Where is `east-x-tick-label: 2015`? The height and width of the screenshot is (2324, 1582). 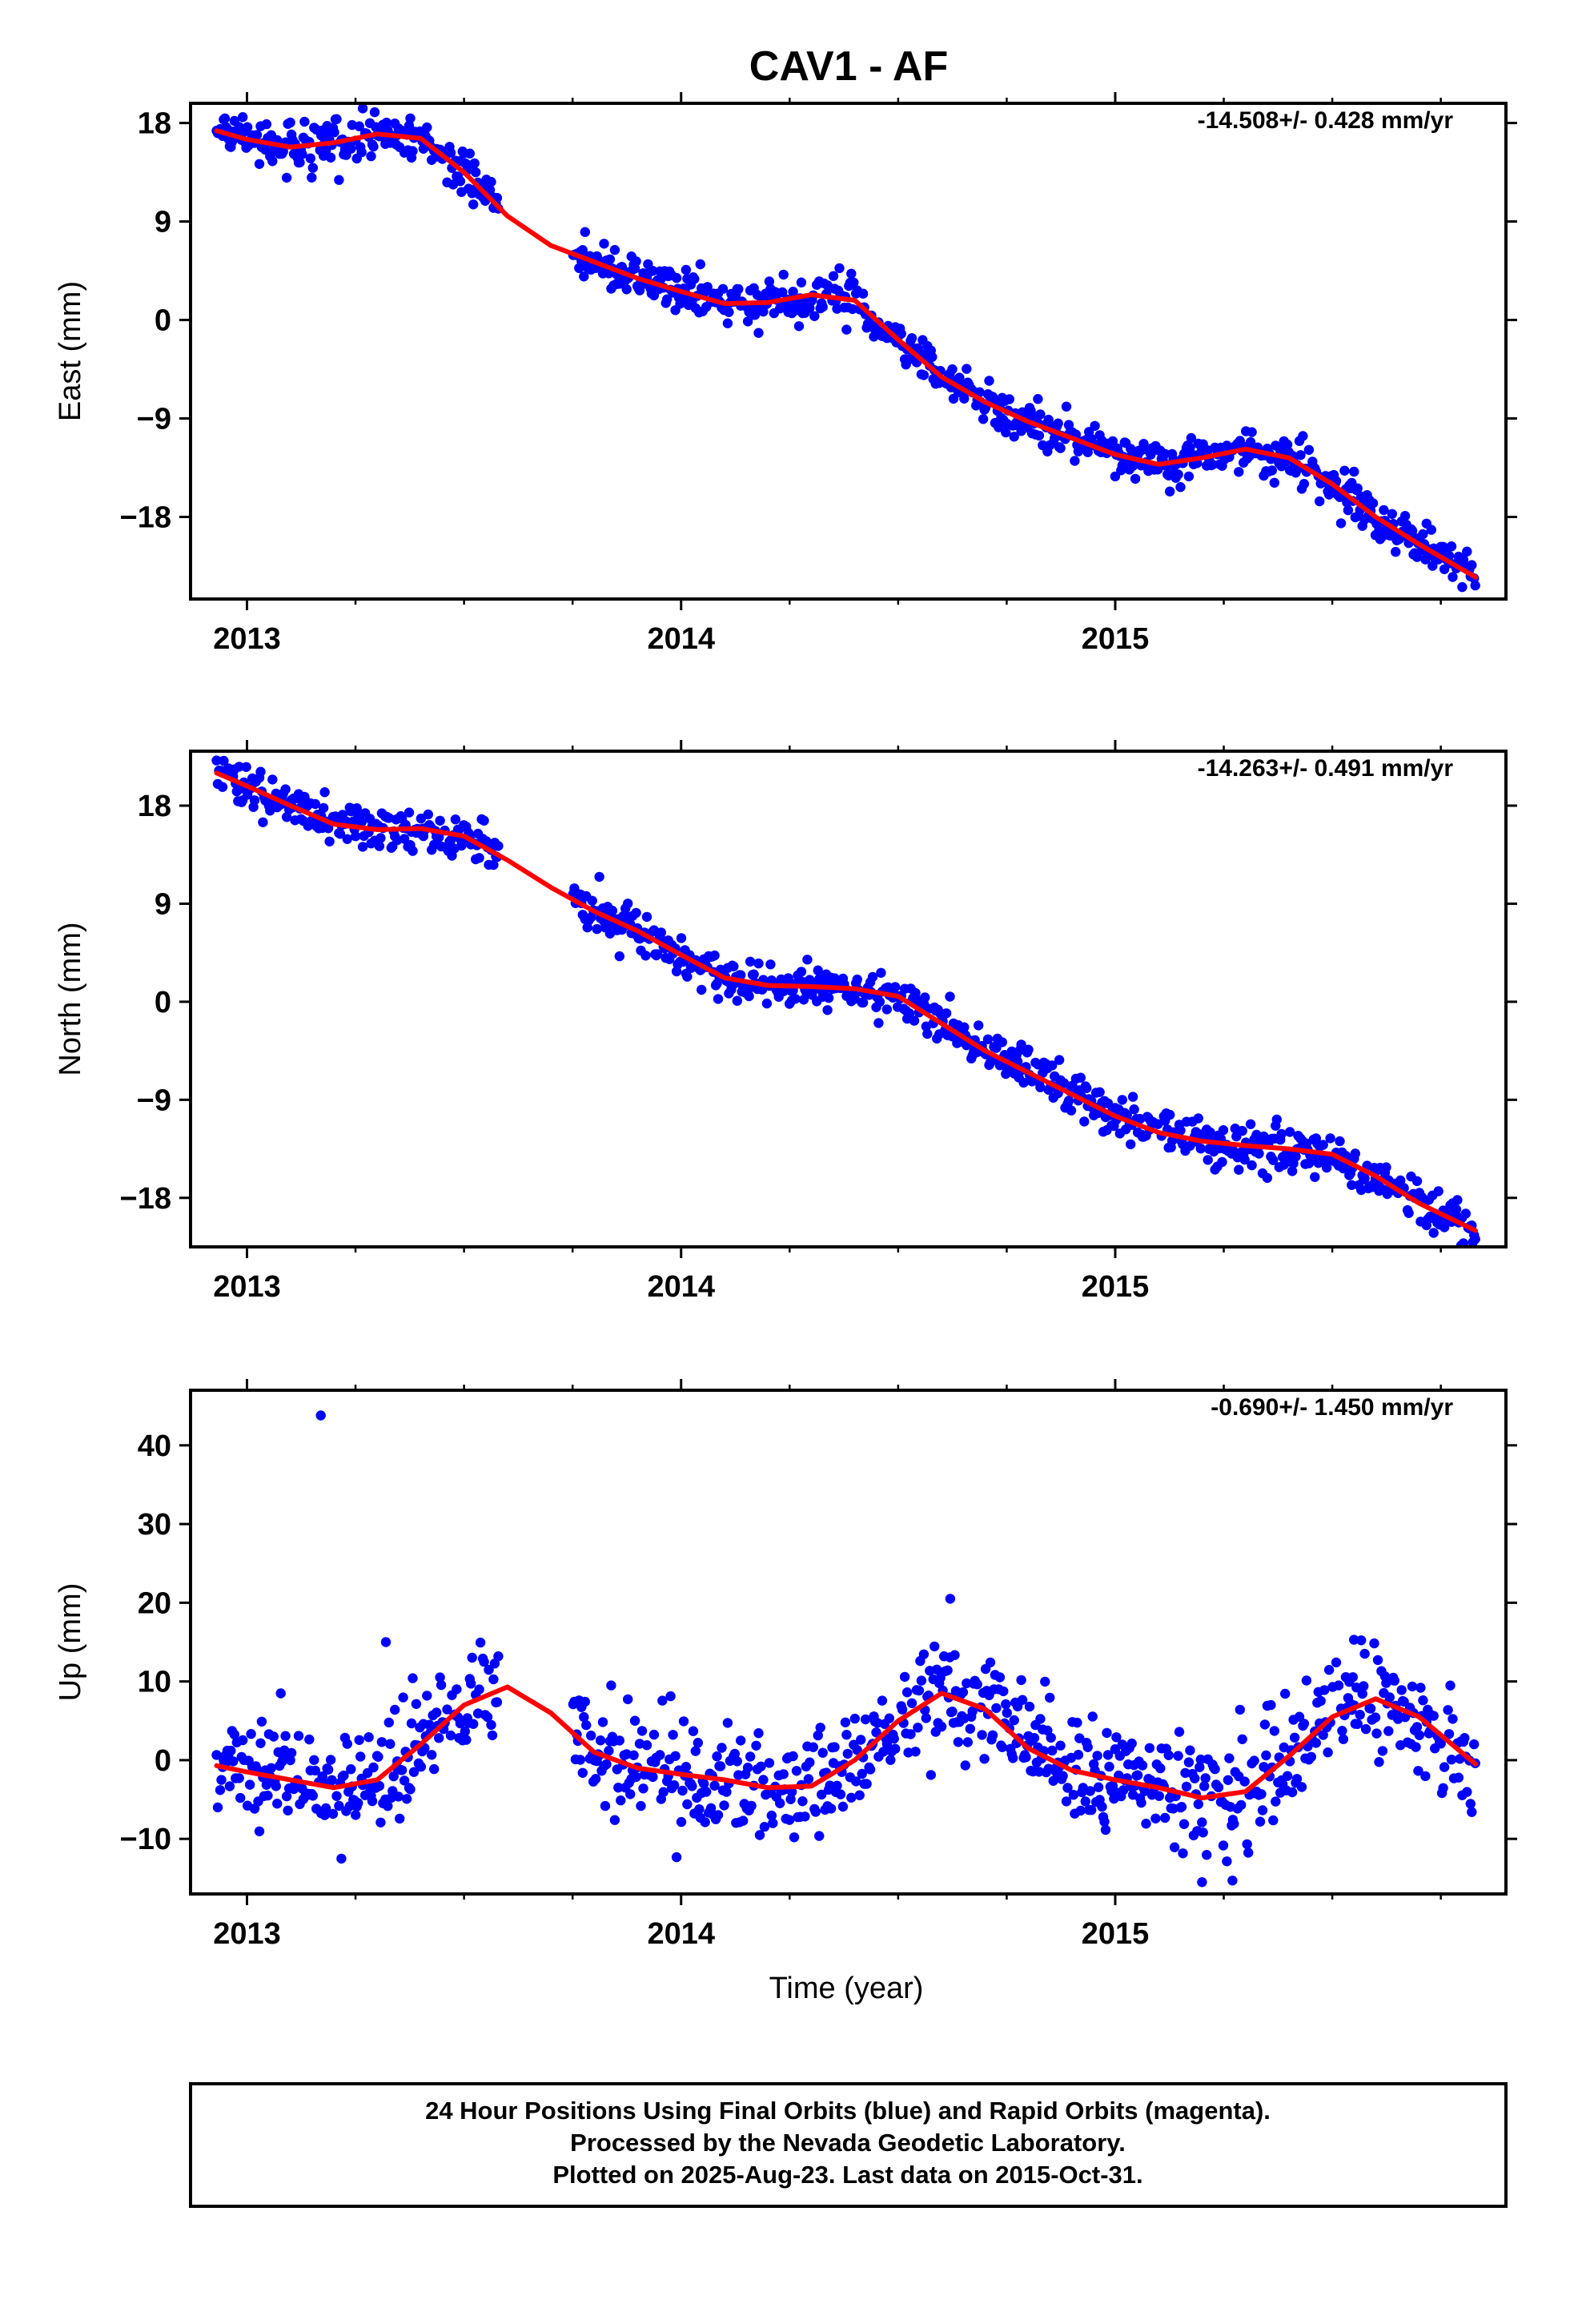 east-x-tick-label: 2015 is located at coordinates (1116, 639).